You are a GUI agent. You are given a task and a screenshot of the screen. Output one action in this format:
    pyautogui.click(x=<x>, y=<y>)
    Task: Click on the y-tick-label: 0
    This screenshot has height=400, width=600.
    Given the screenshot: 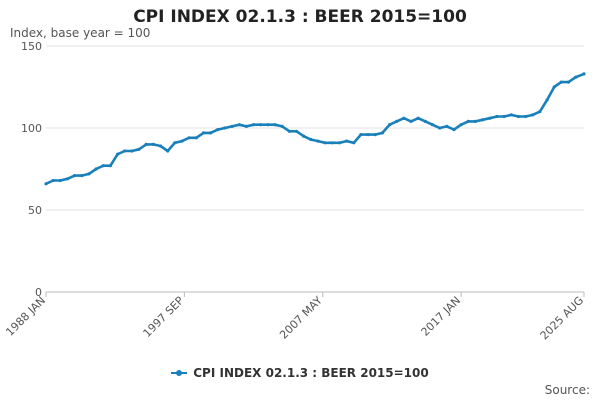 What is the action you would take?
    pyautogui.click(x=38, y=292)
    